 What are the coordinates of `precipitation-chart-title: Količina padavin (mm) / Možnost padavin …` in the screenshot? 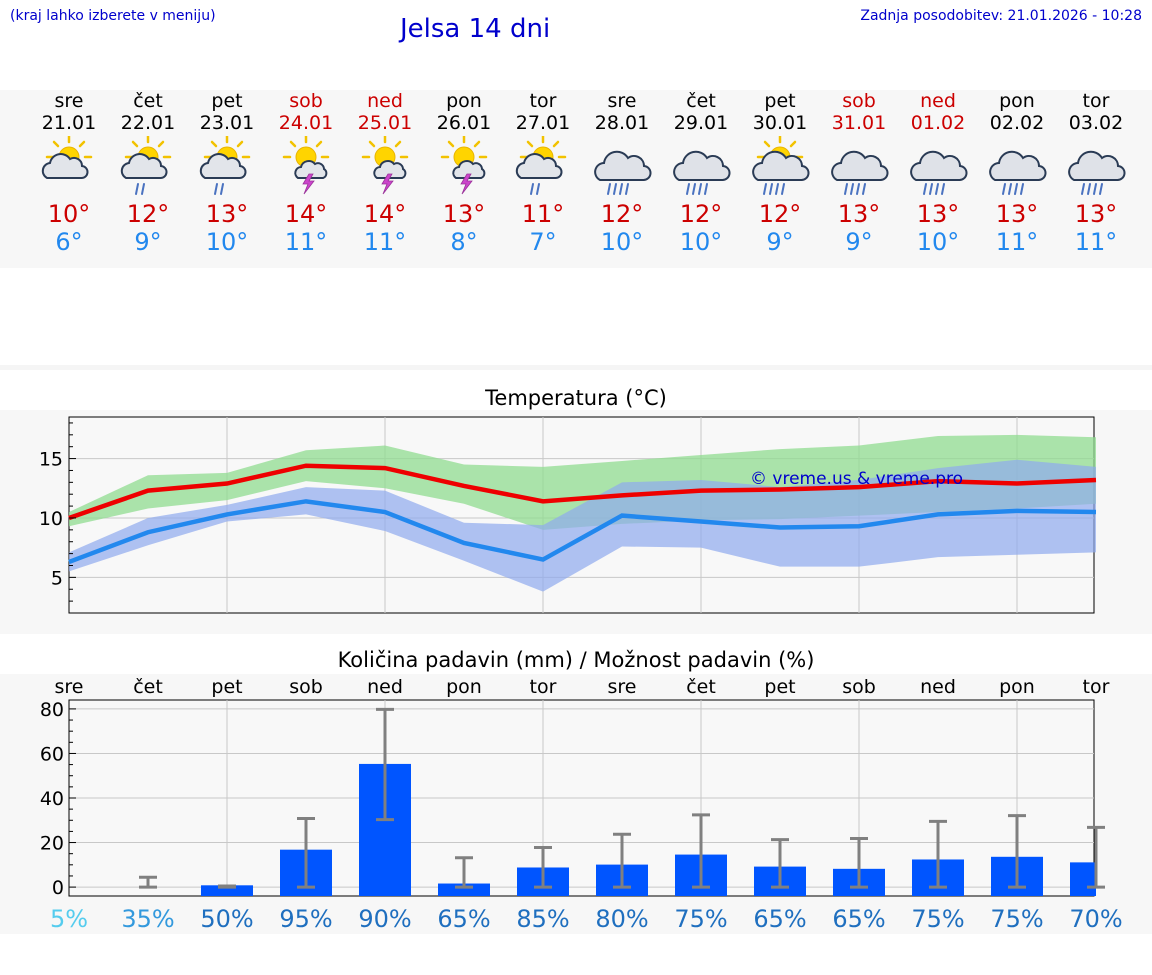 It's located at (576, 660).